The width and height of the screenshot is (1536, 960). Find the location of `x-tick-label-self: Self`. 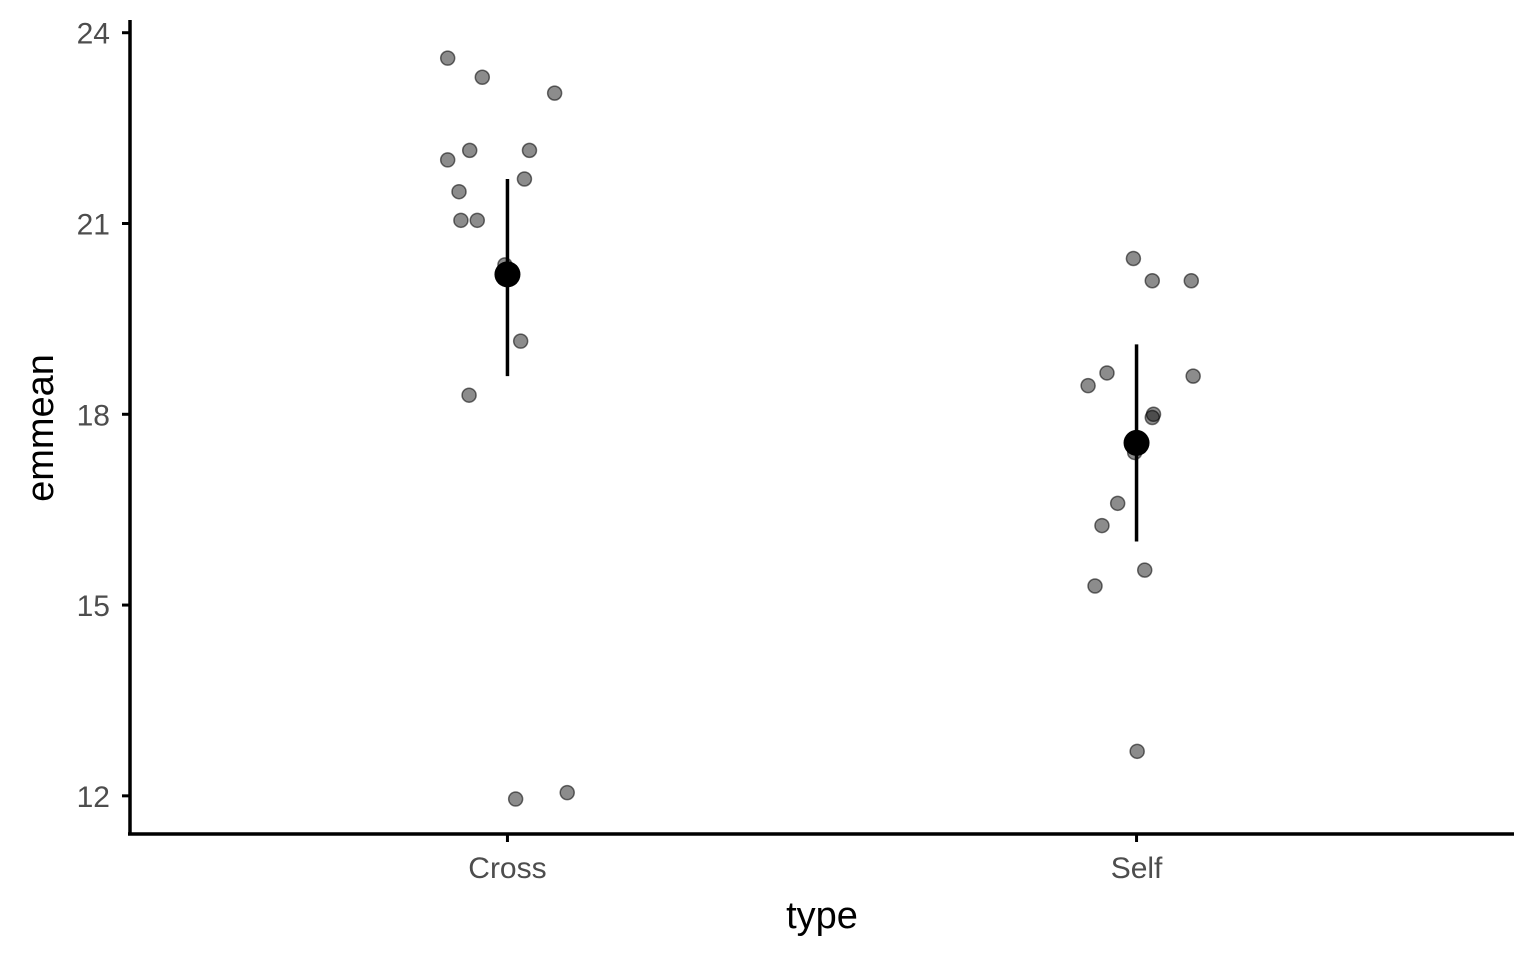

x-tick-label-self: Self is located at coordinates (1137, 868).